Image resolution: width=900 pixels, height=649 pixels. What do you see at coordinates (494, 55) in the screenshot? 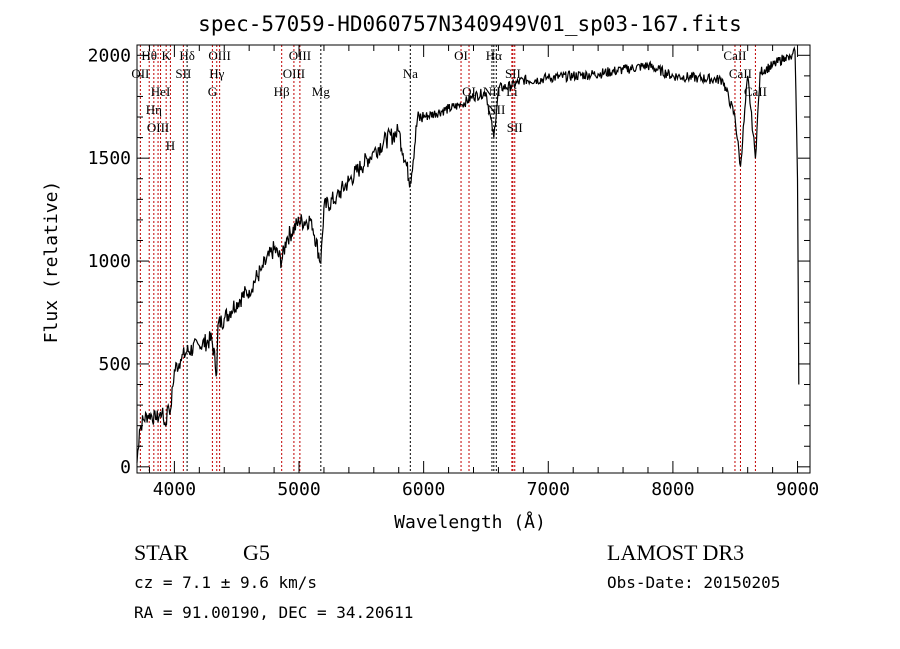
I see `line-marker-label: Hα` at bounding box center [494, 55].